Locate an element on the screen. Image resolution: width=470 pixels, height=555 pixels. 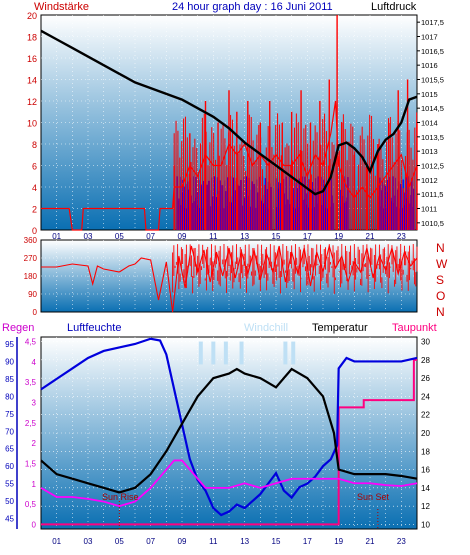
xtick-bottom-23: 23 is located at coordinates (401, 541).